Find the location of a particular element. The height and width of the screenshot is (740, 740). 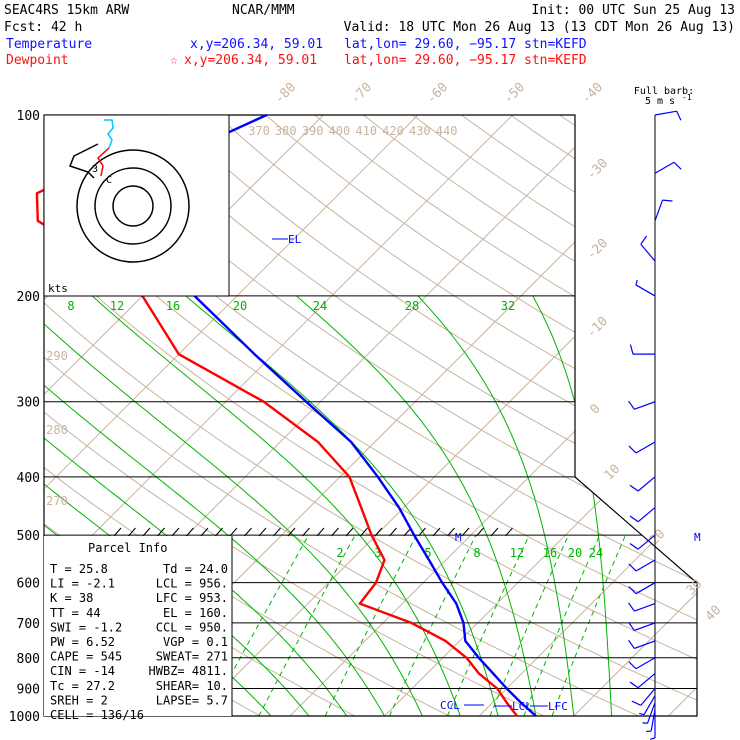

theta-label: 400 is located at coordinates (340, 131).